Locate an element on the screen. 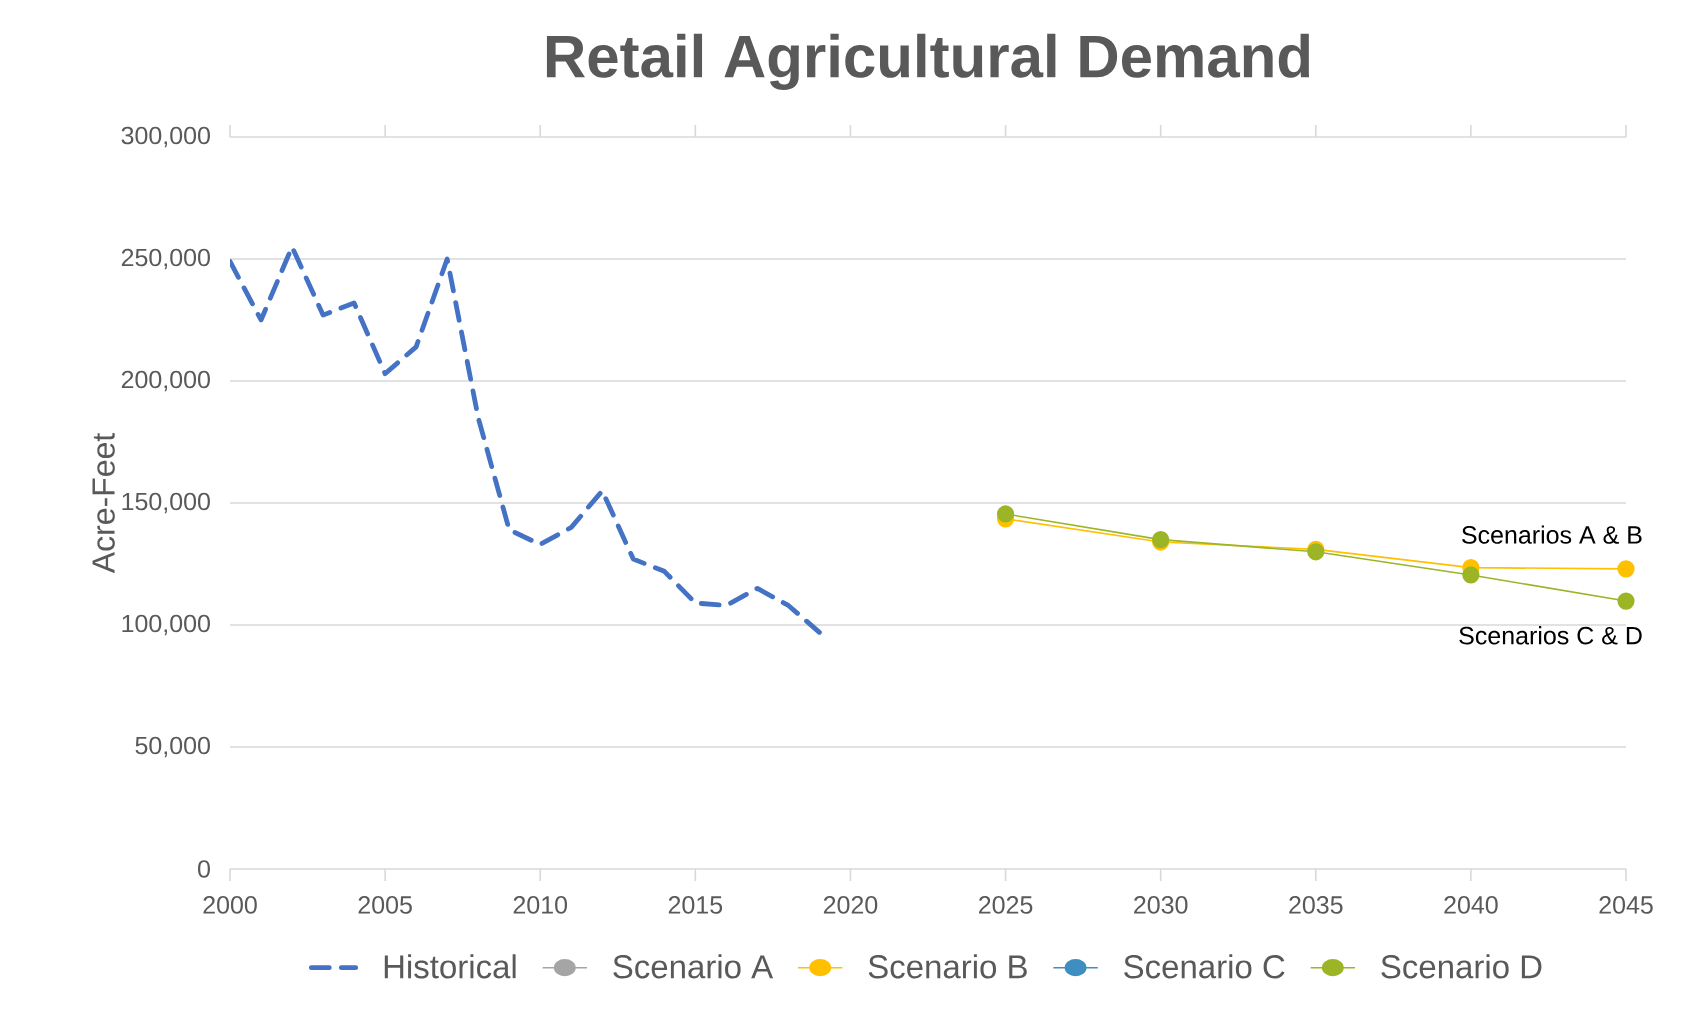 The height and width of the screenshot is (1031, 1686). y-tick-label: 200,000 is located at coordinates (165, 381).